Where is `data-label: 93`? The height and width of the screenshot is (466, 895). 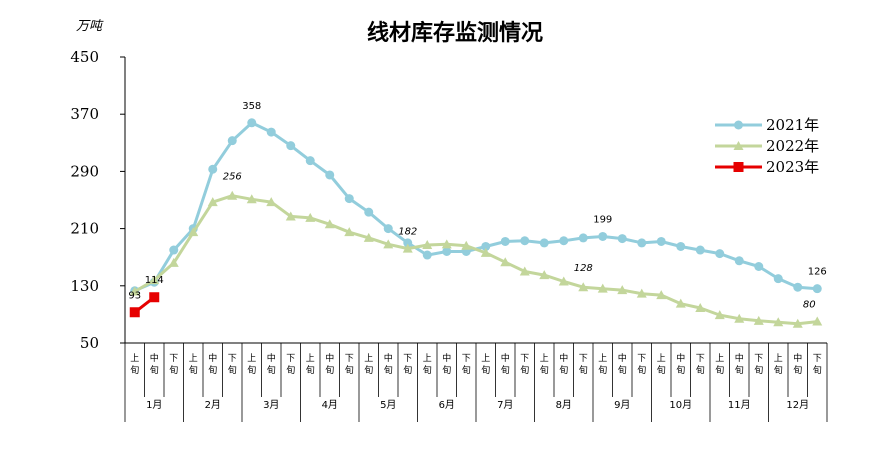
data-label: 93 is located at coordinates (134, 295).